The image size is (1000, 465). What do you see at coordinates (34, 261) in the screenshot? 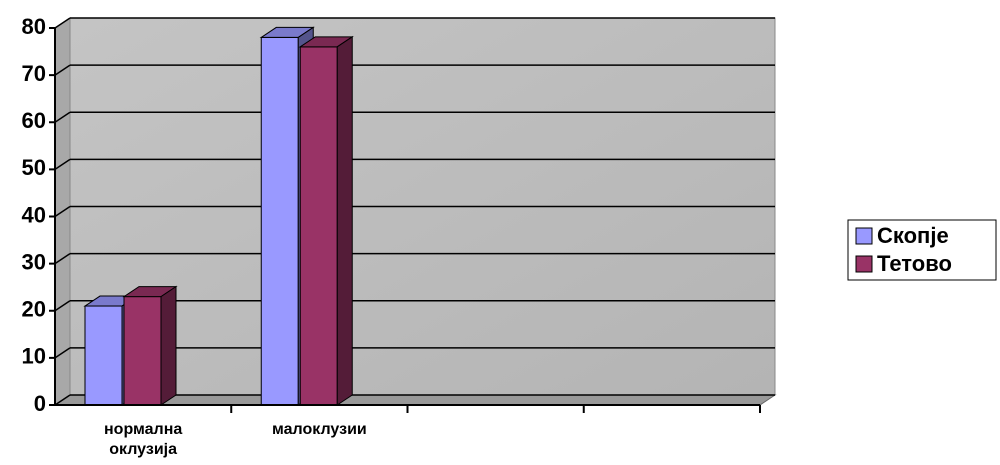
I see `y-tick-label: 30` at bounding box center [34, 261].